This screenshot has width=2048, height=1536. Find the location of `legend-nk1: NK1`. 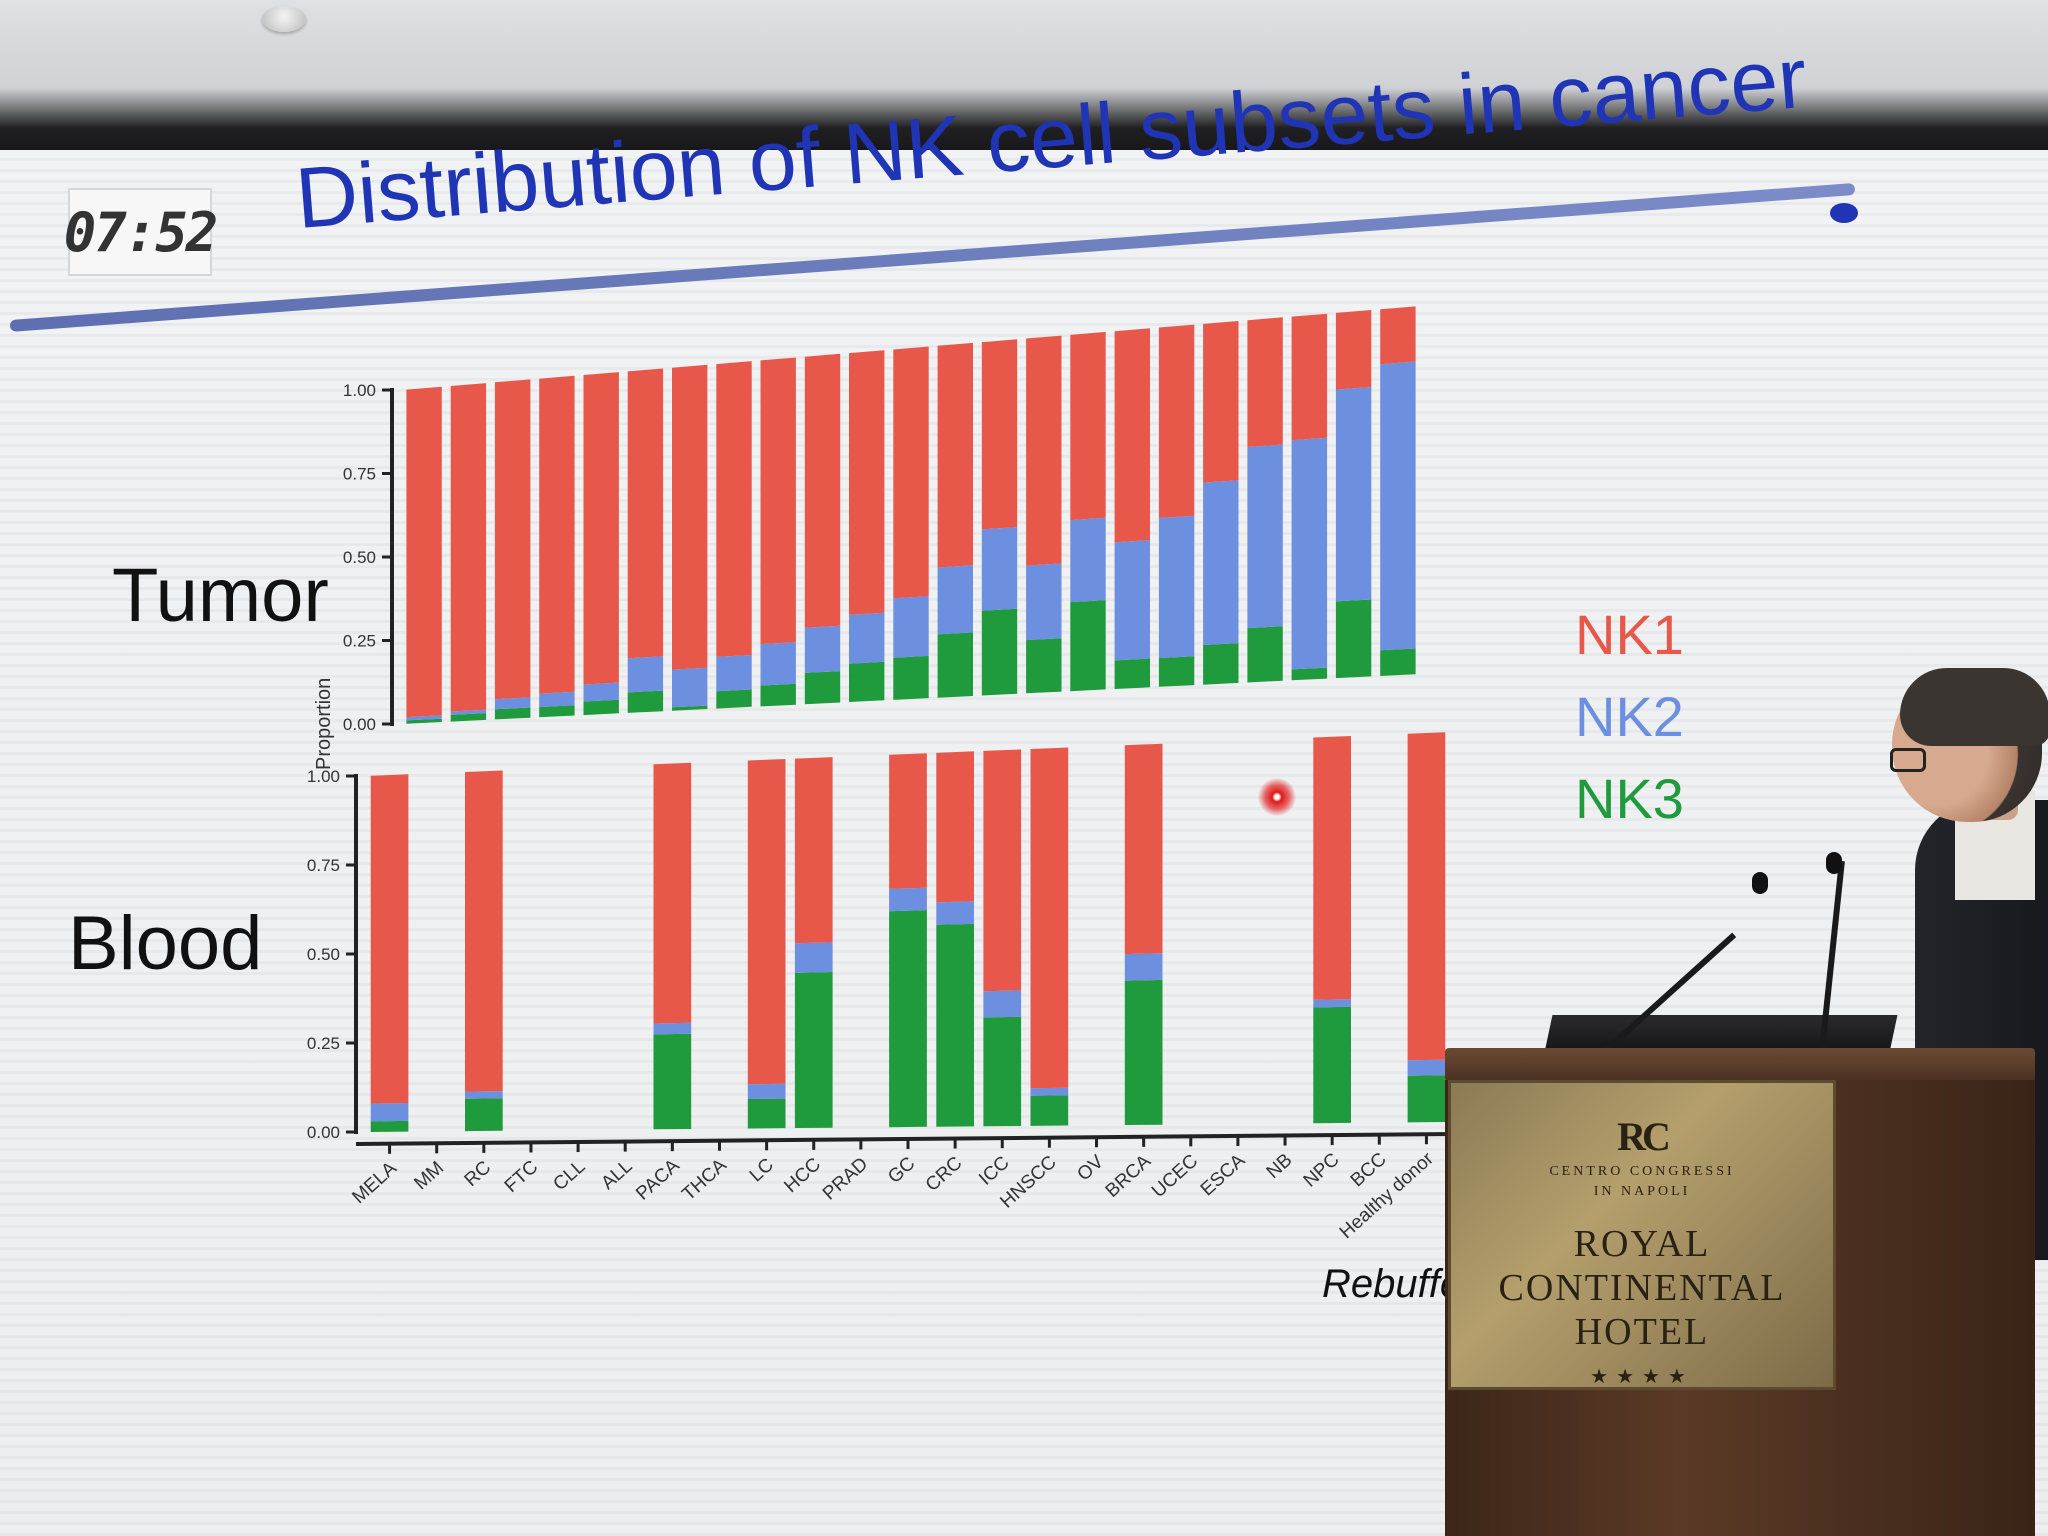

legend-nk1: NK1 is located at coordinates (1629, 634).